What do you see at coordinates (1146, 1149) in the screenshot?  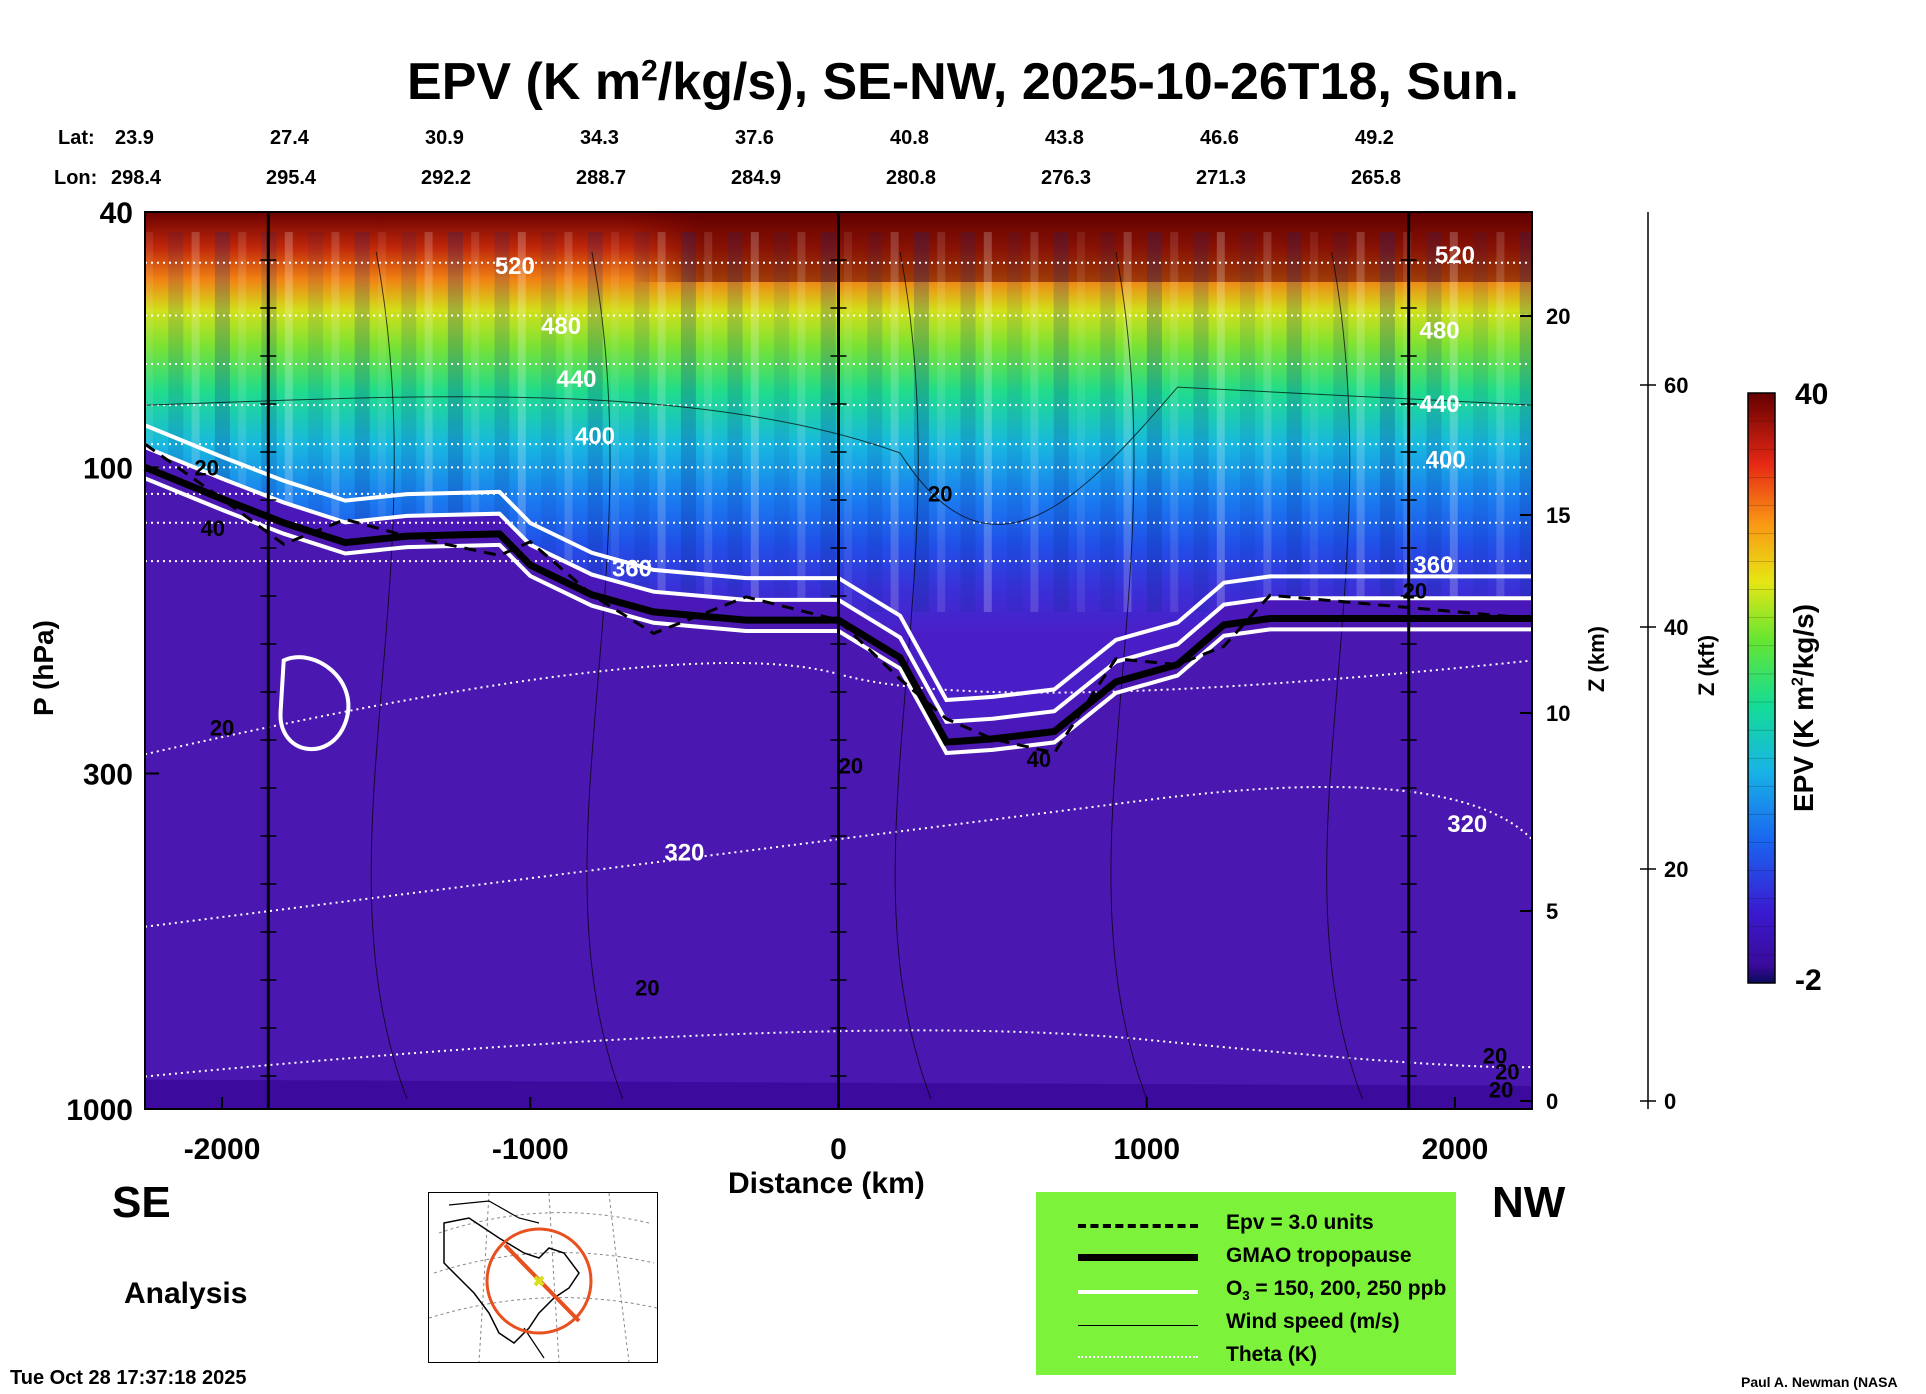 I see `x-tick-label: 1000` at bounding box center [1146, 1149].